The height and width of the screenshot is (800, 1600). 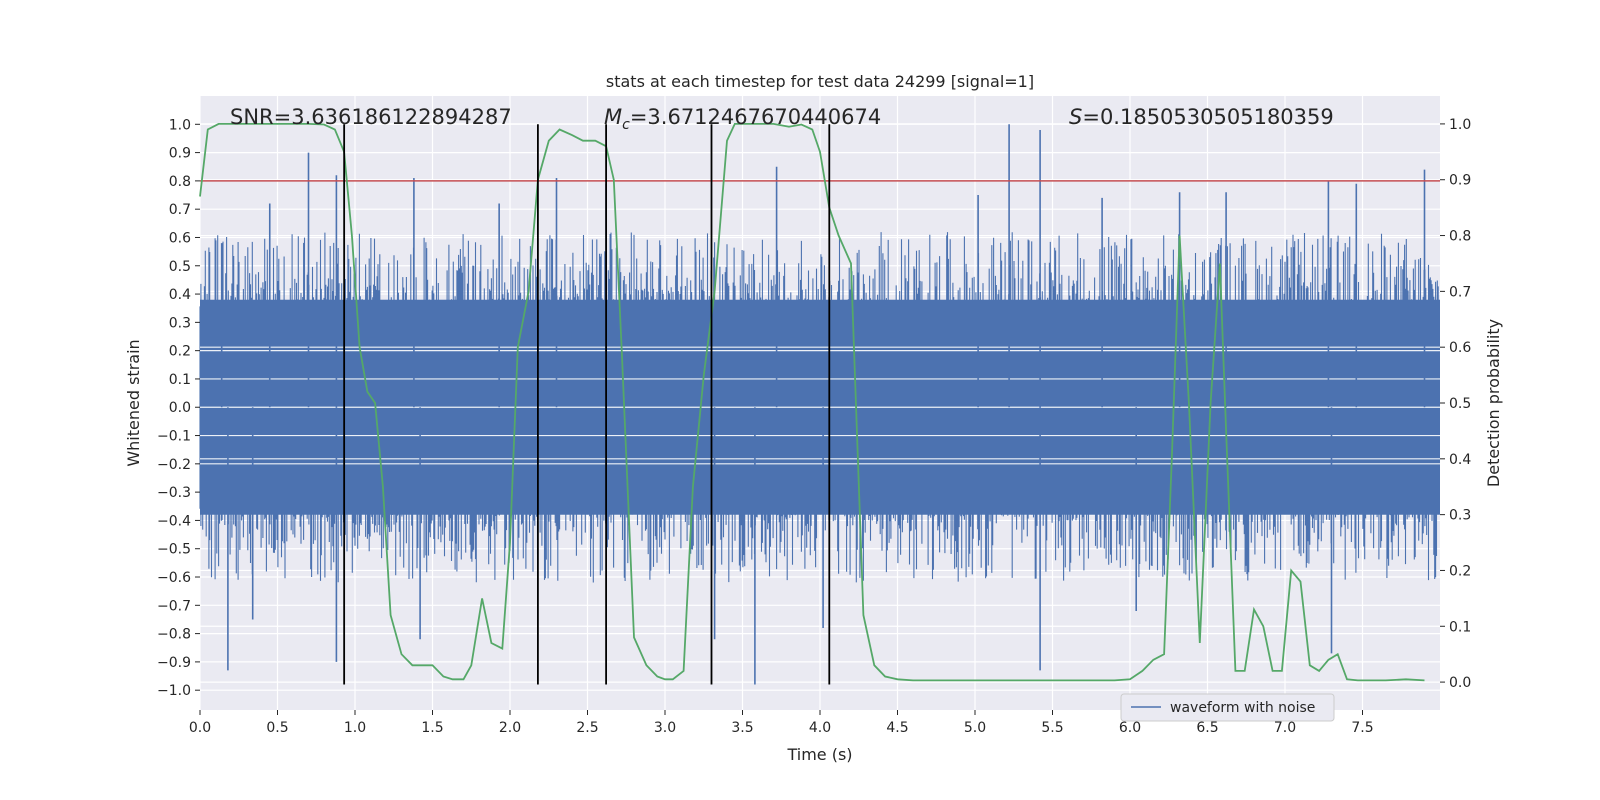 I want to click on y-left-tick-label: 0.5, so click(x=180, y=267).